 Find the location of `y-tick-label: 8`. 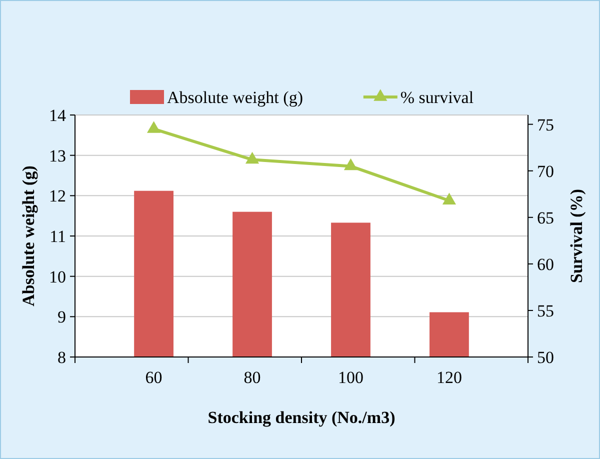

y-tick-label: 8 is located at coordinates (62, 357).